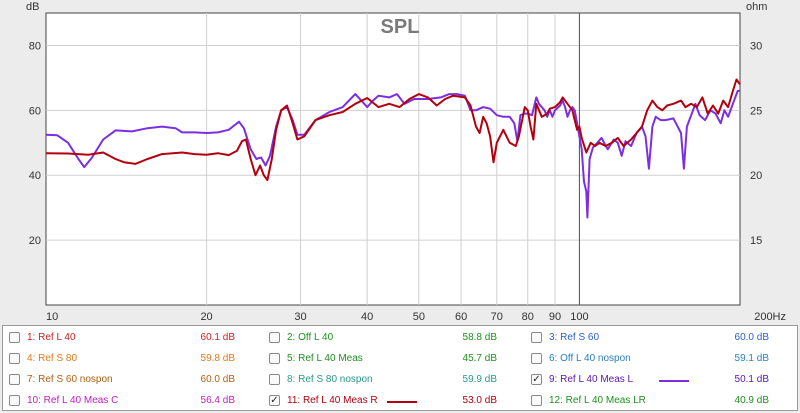  I want to click on legend-item: 2: Off L 40 58.8 dB, so click(383, 339).